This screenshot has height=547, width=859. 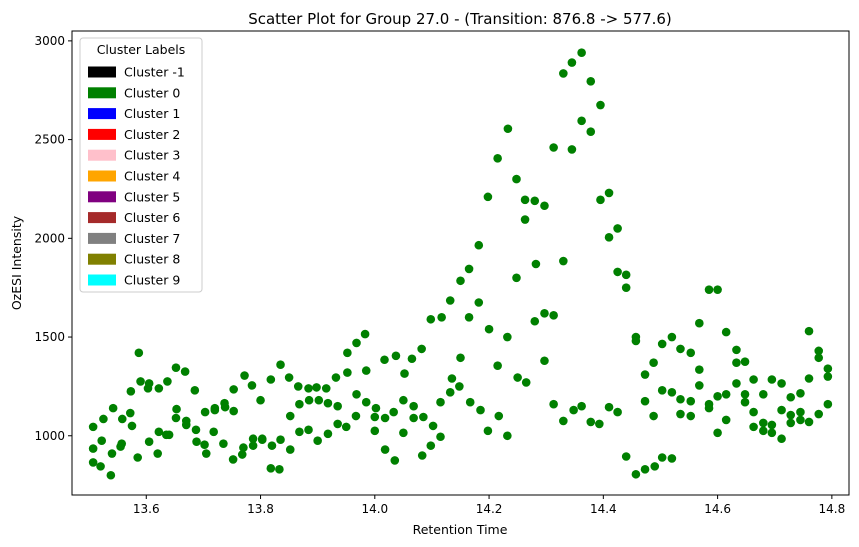 What do you see at coordinates (16, 262) in the screenshot?
I see `y-axis-label: OzESI Intensity` at bounding box center [16, 262].